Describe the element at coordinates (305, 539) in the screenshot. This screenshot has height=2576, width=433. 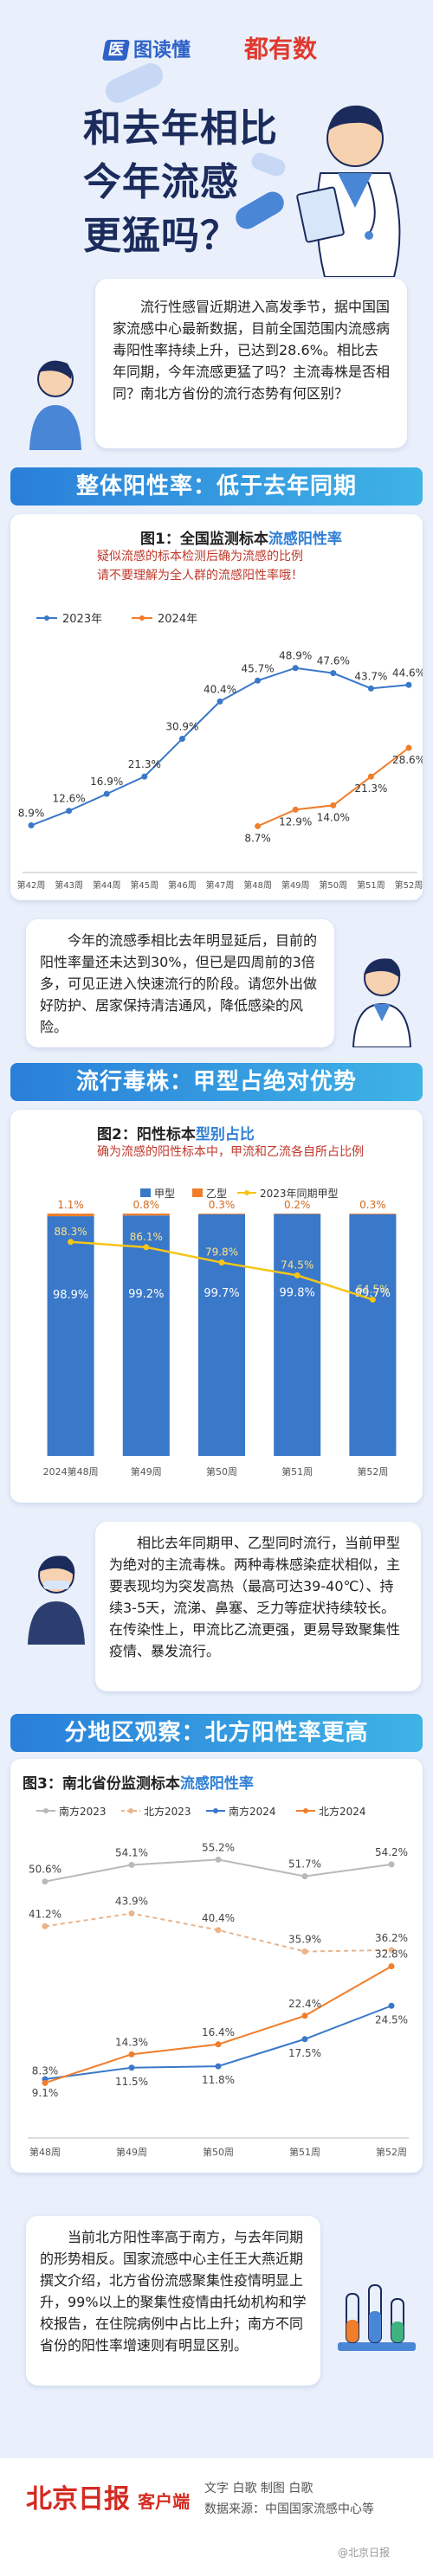
I see `chart1-title-highlight: 流感阳性率` at that location.